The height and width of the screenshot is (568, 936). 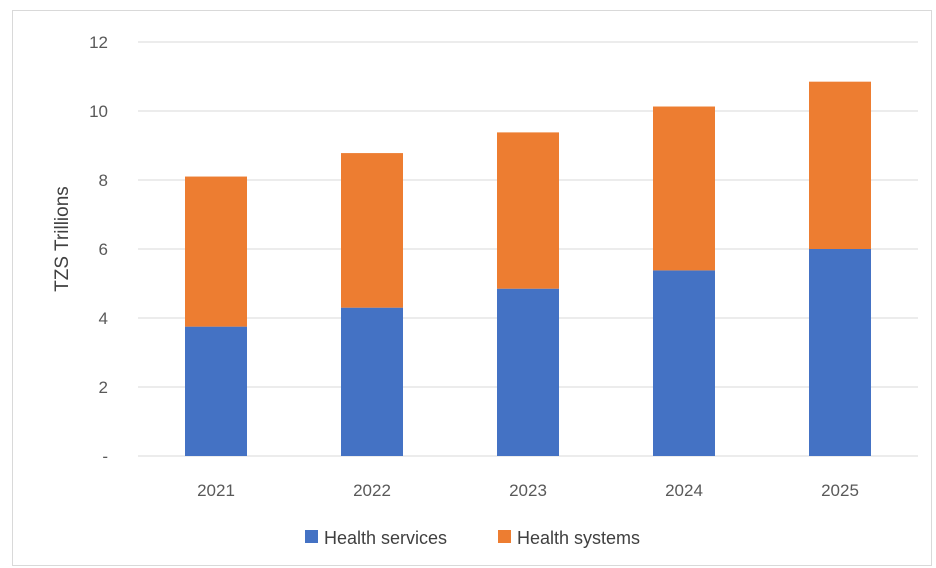 I want to click on x-tick-label: 2023, so click(x=528, y=490).